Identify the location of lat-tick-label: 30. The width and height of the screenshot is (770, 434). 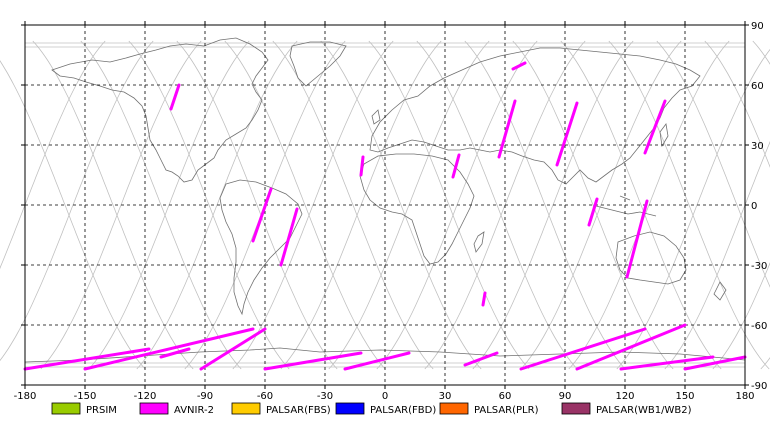
(757, 146).